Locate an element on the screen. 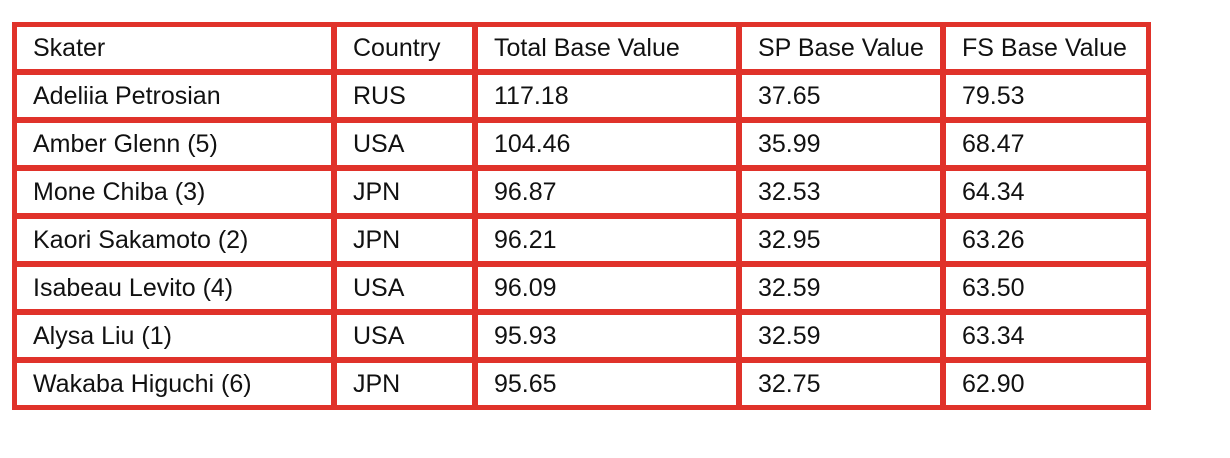 This screenshot has height=458, width=1230. table-cell: 96.21 is located at coordinates (607, 240).